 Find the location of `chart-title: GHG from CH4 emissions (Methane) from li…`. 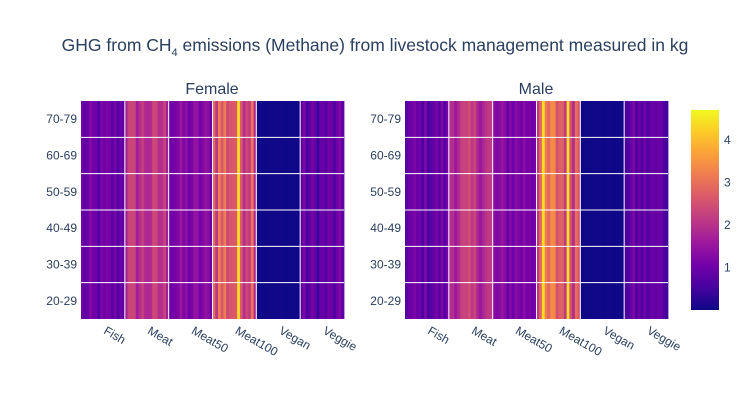

chart-title: GHG from CH4 emissions (Methane) from li… is located at coordinates (375, 47).